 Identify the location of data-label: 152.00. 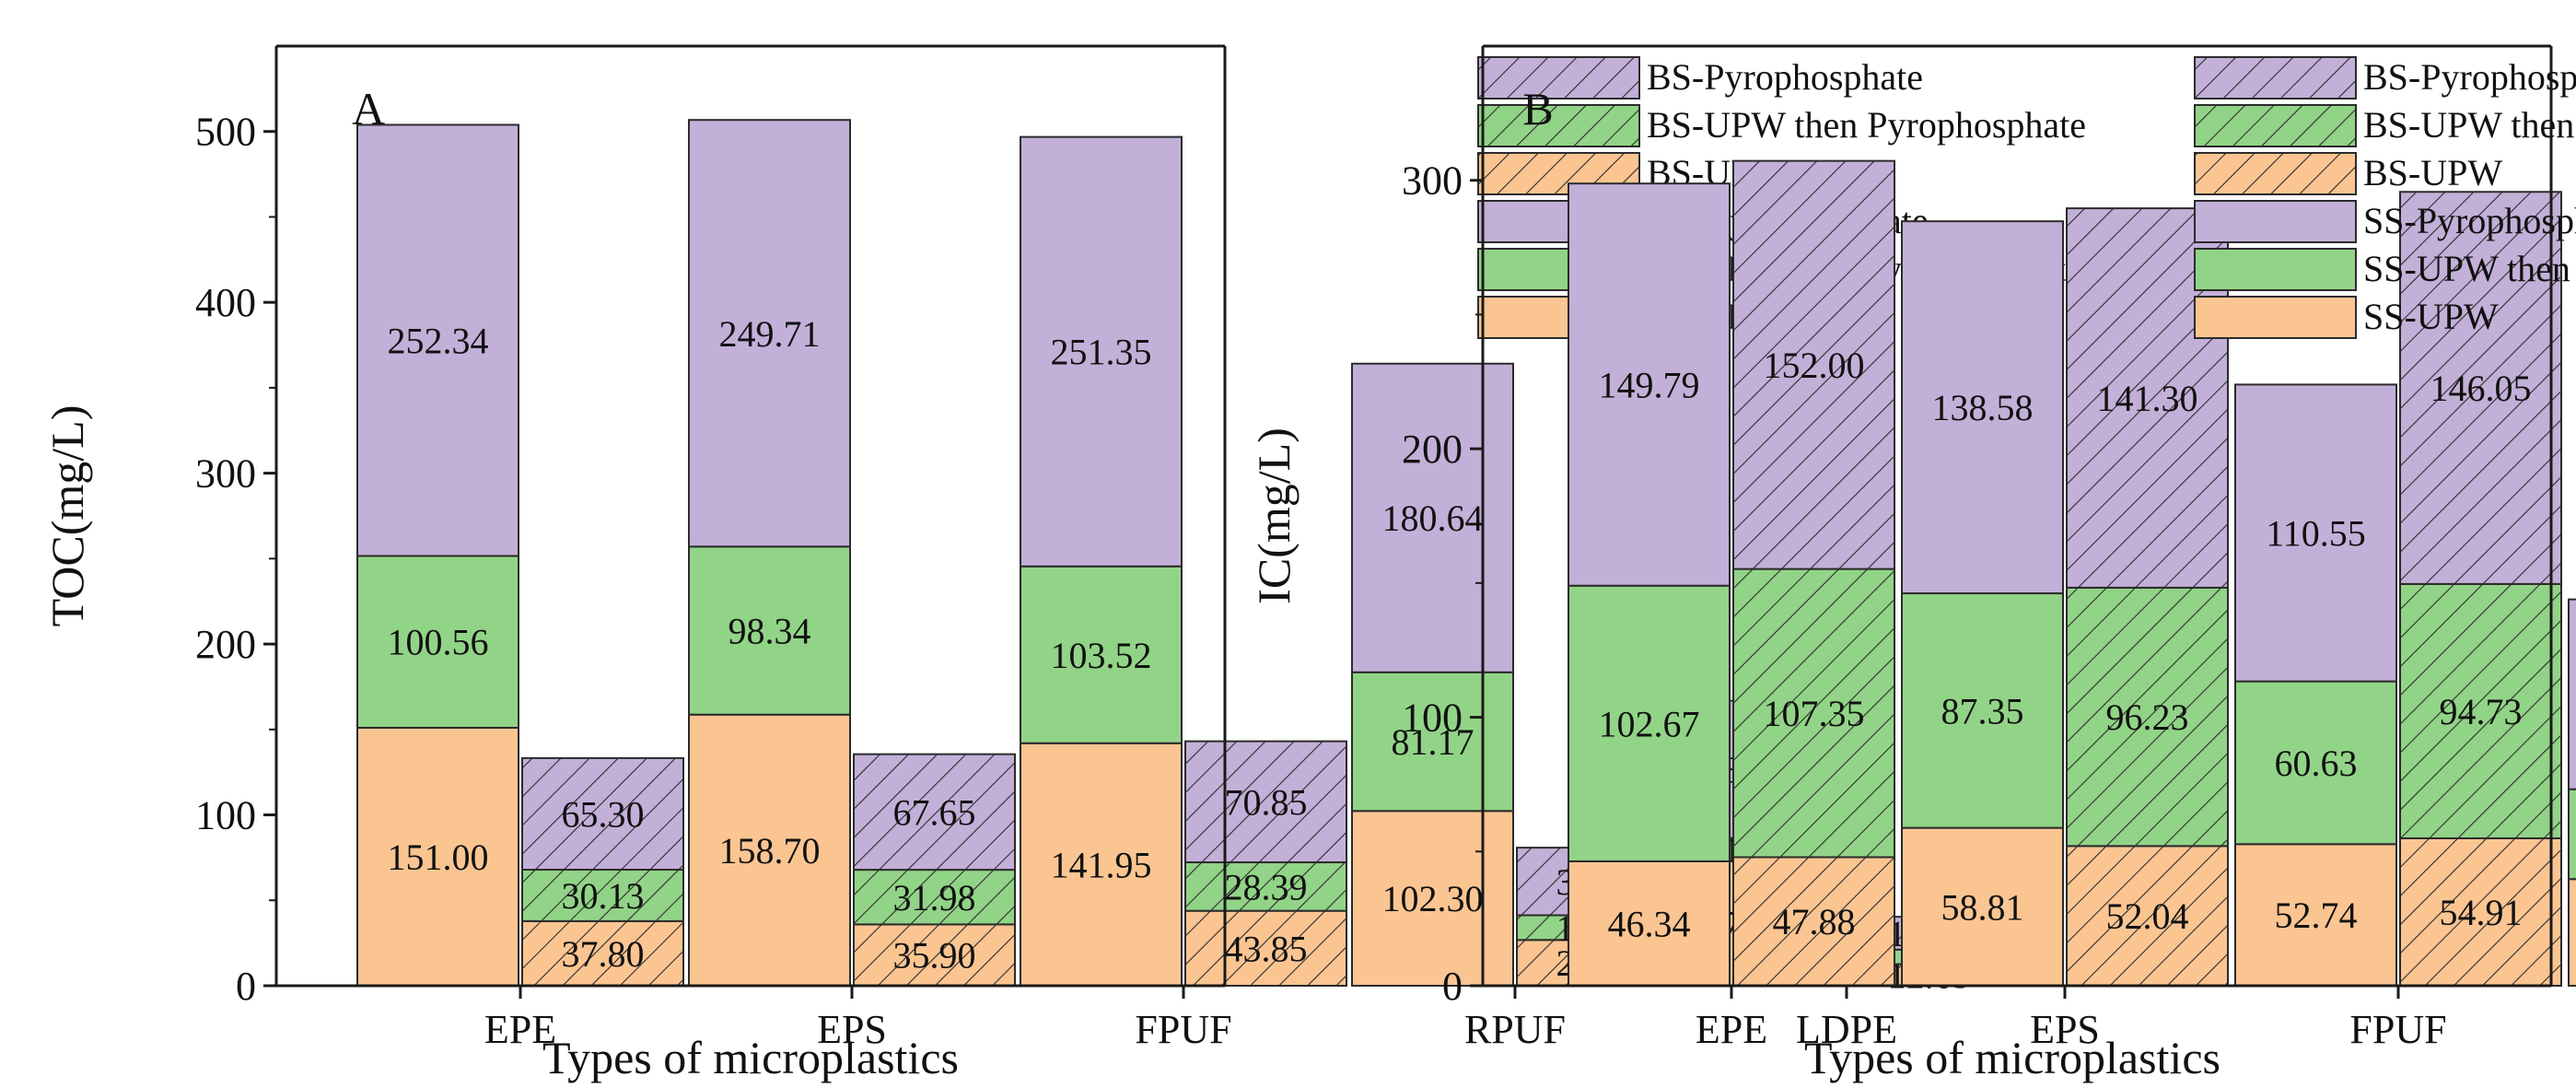
(1814, 365).